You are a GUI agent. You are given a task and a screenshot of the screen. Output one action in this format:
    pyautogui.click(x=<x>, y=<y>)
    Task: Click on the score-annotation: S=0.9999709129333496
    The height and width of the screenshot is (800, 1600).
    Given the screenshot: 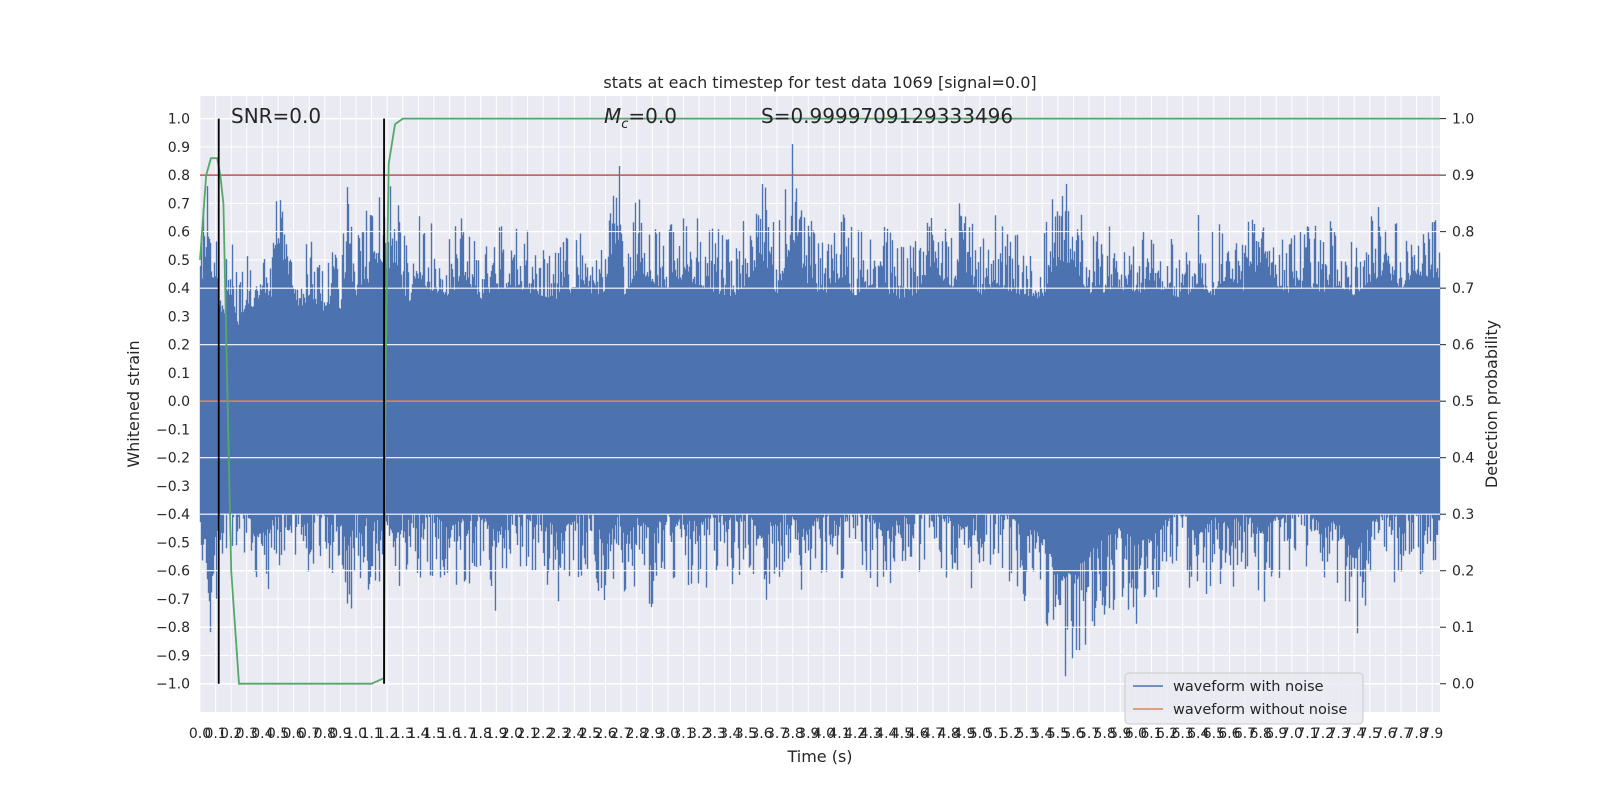 What is the action you would take?
    pyautogui.click(x=887, y=116)
    